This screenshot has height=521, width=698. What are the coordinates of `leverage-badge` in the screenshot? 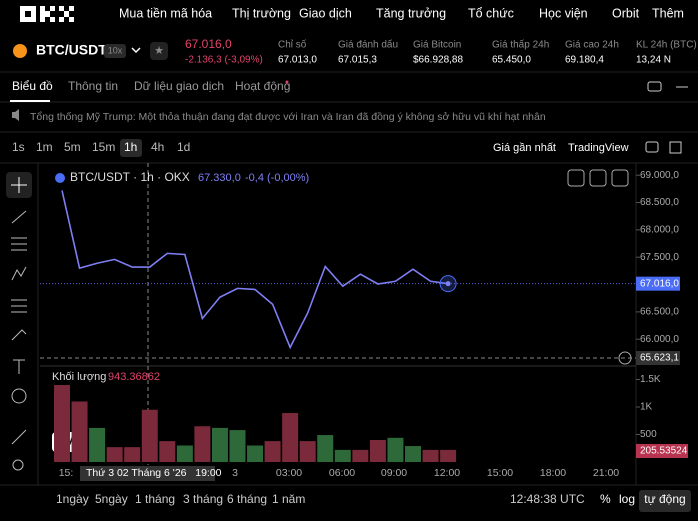 It's located at (115, 51).